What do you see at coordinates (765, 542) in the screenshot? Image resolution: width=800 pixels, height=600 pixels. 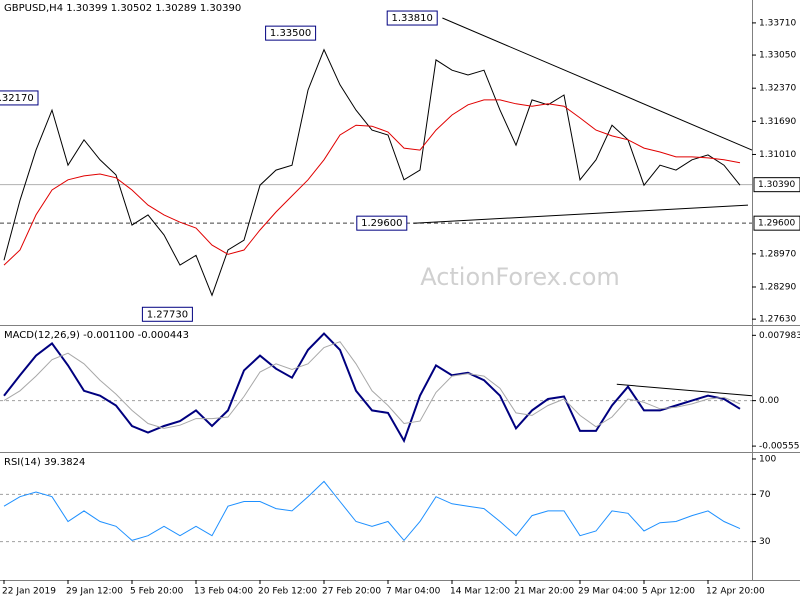 I see `y-tick-label: 30` at bounding box center [765, 542].